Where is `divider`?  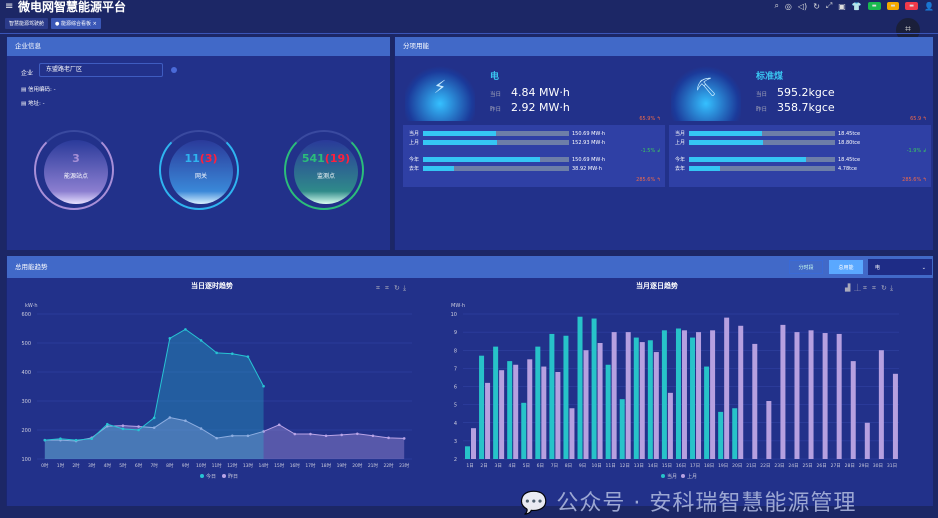 divider is located at coordinates (469, 33).